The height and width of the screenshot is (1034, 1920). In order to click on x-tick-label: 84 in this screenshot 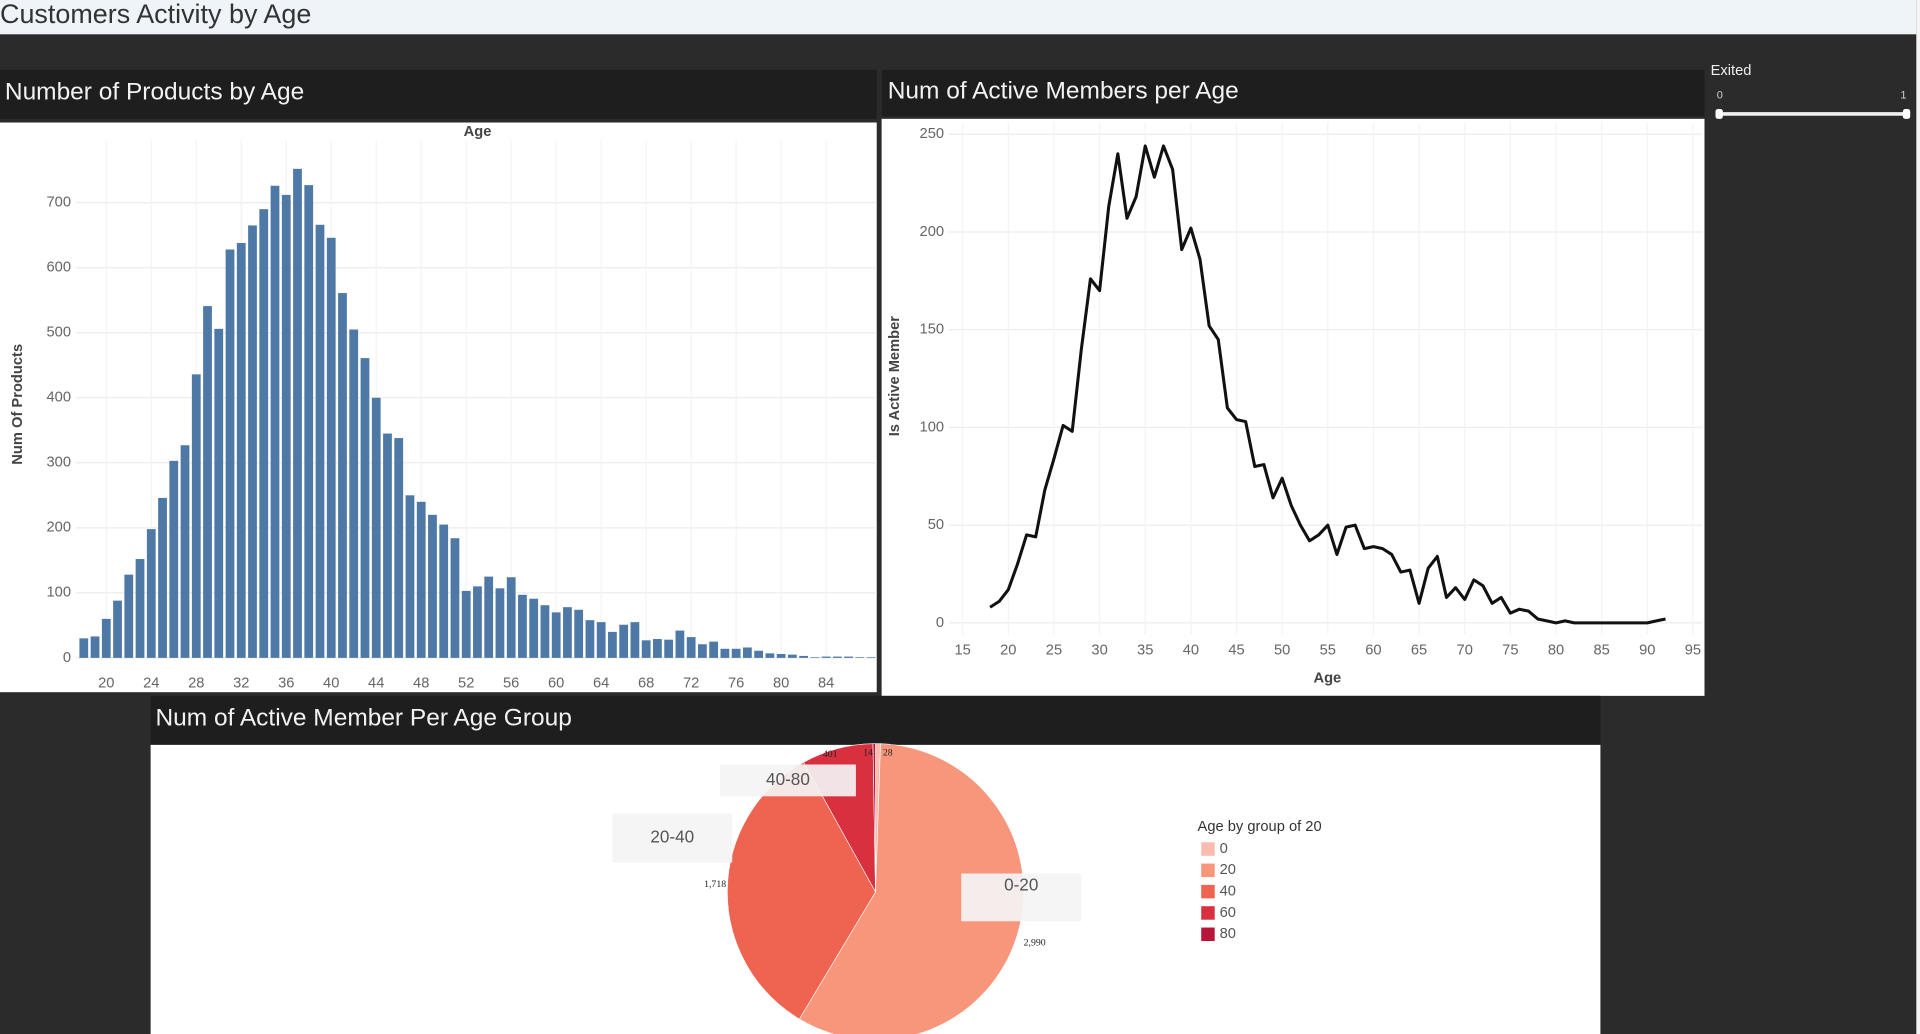, I will do `click(826, 683)`.